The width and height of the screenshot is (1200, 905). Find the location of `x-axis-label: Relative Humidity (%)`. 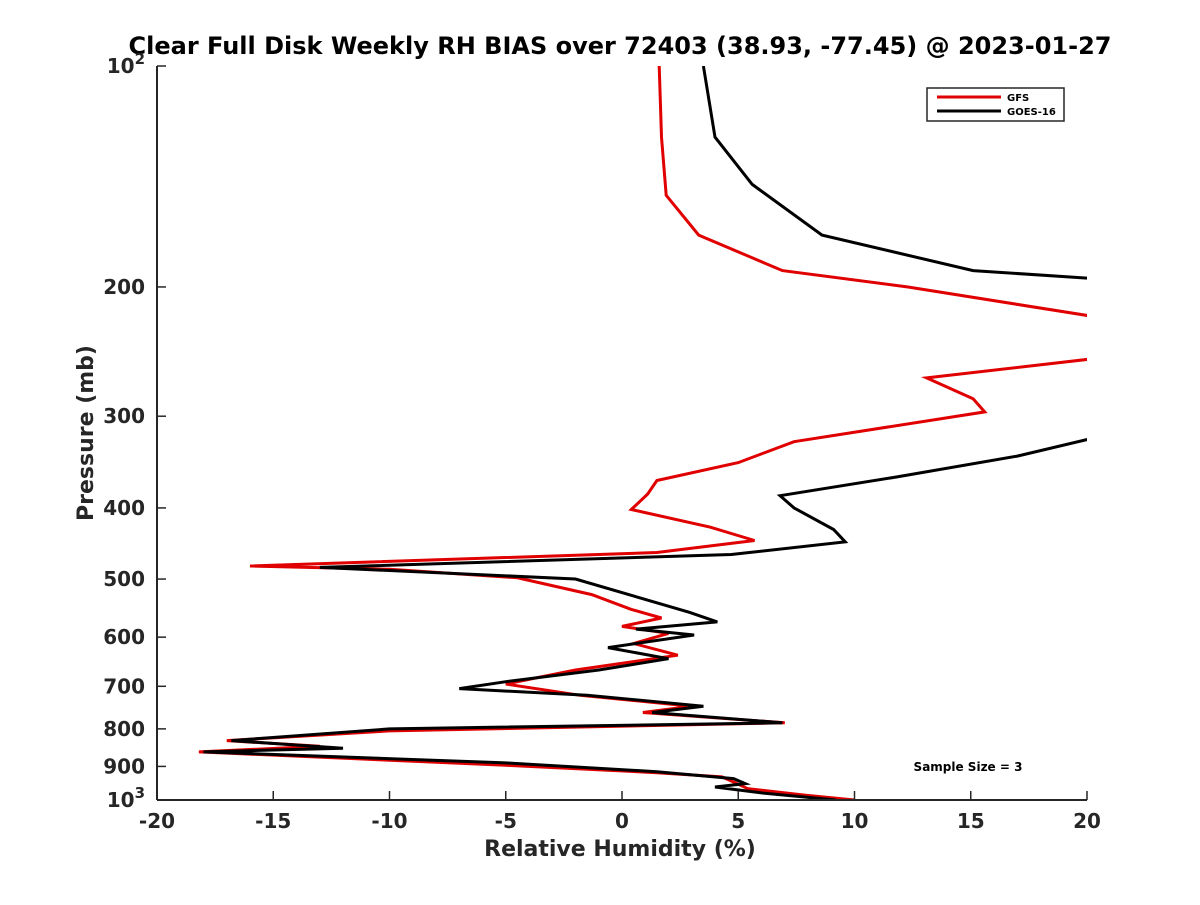

x-axis-label: Relative Humidity (%) is located at coordinates (620, 849).